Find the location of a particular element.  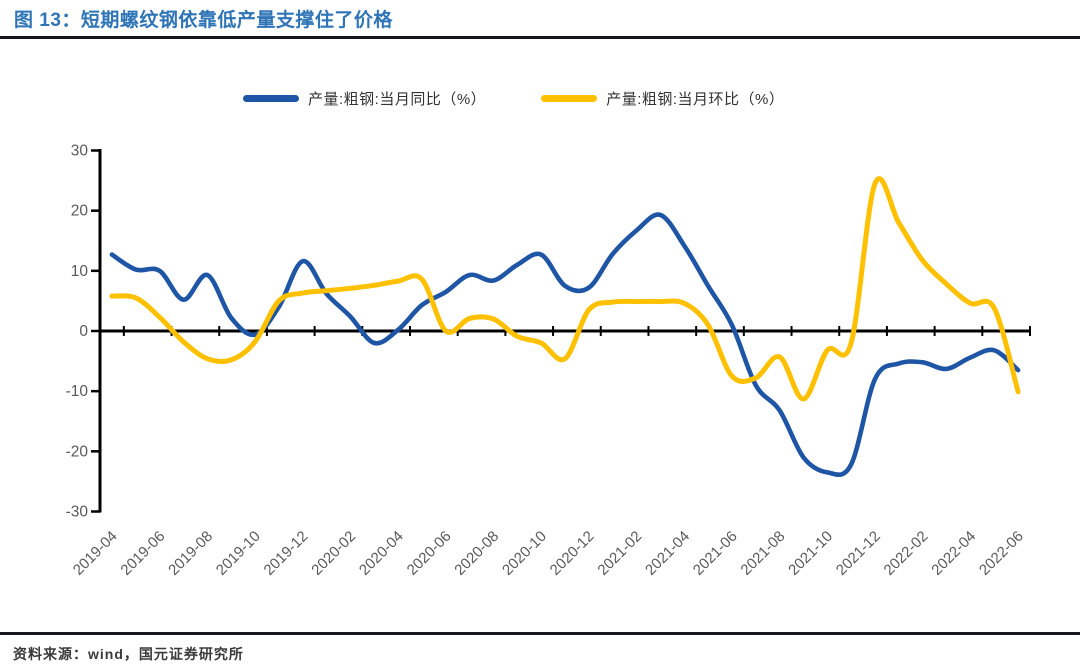

y-tick-label: -10 is located at coordinates (77, 391).